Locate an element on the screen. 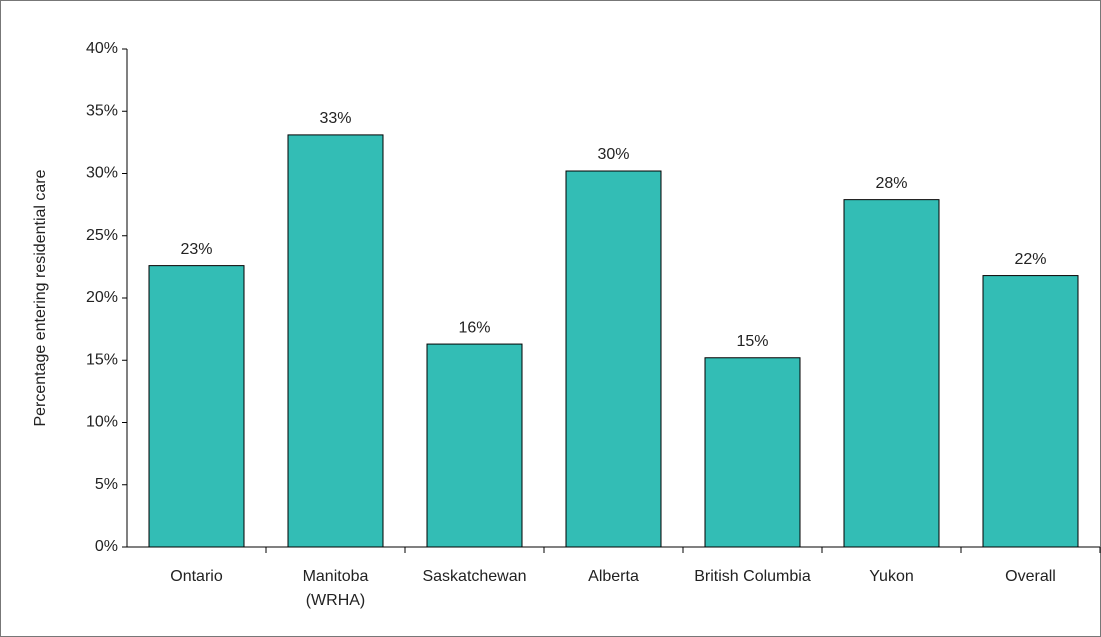  x-tick-label: Saskatchewan is located at coordinates (474, 576).